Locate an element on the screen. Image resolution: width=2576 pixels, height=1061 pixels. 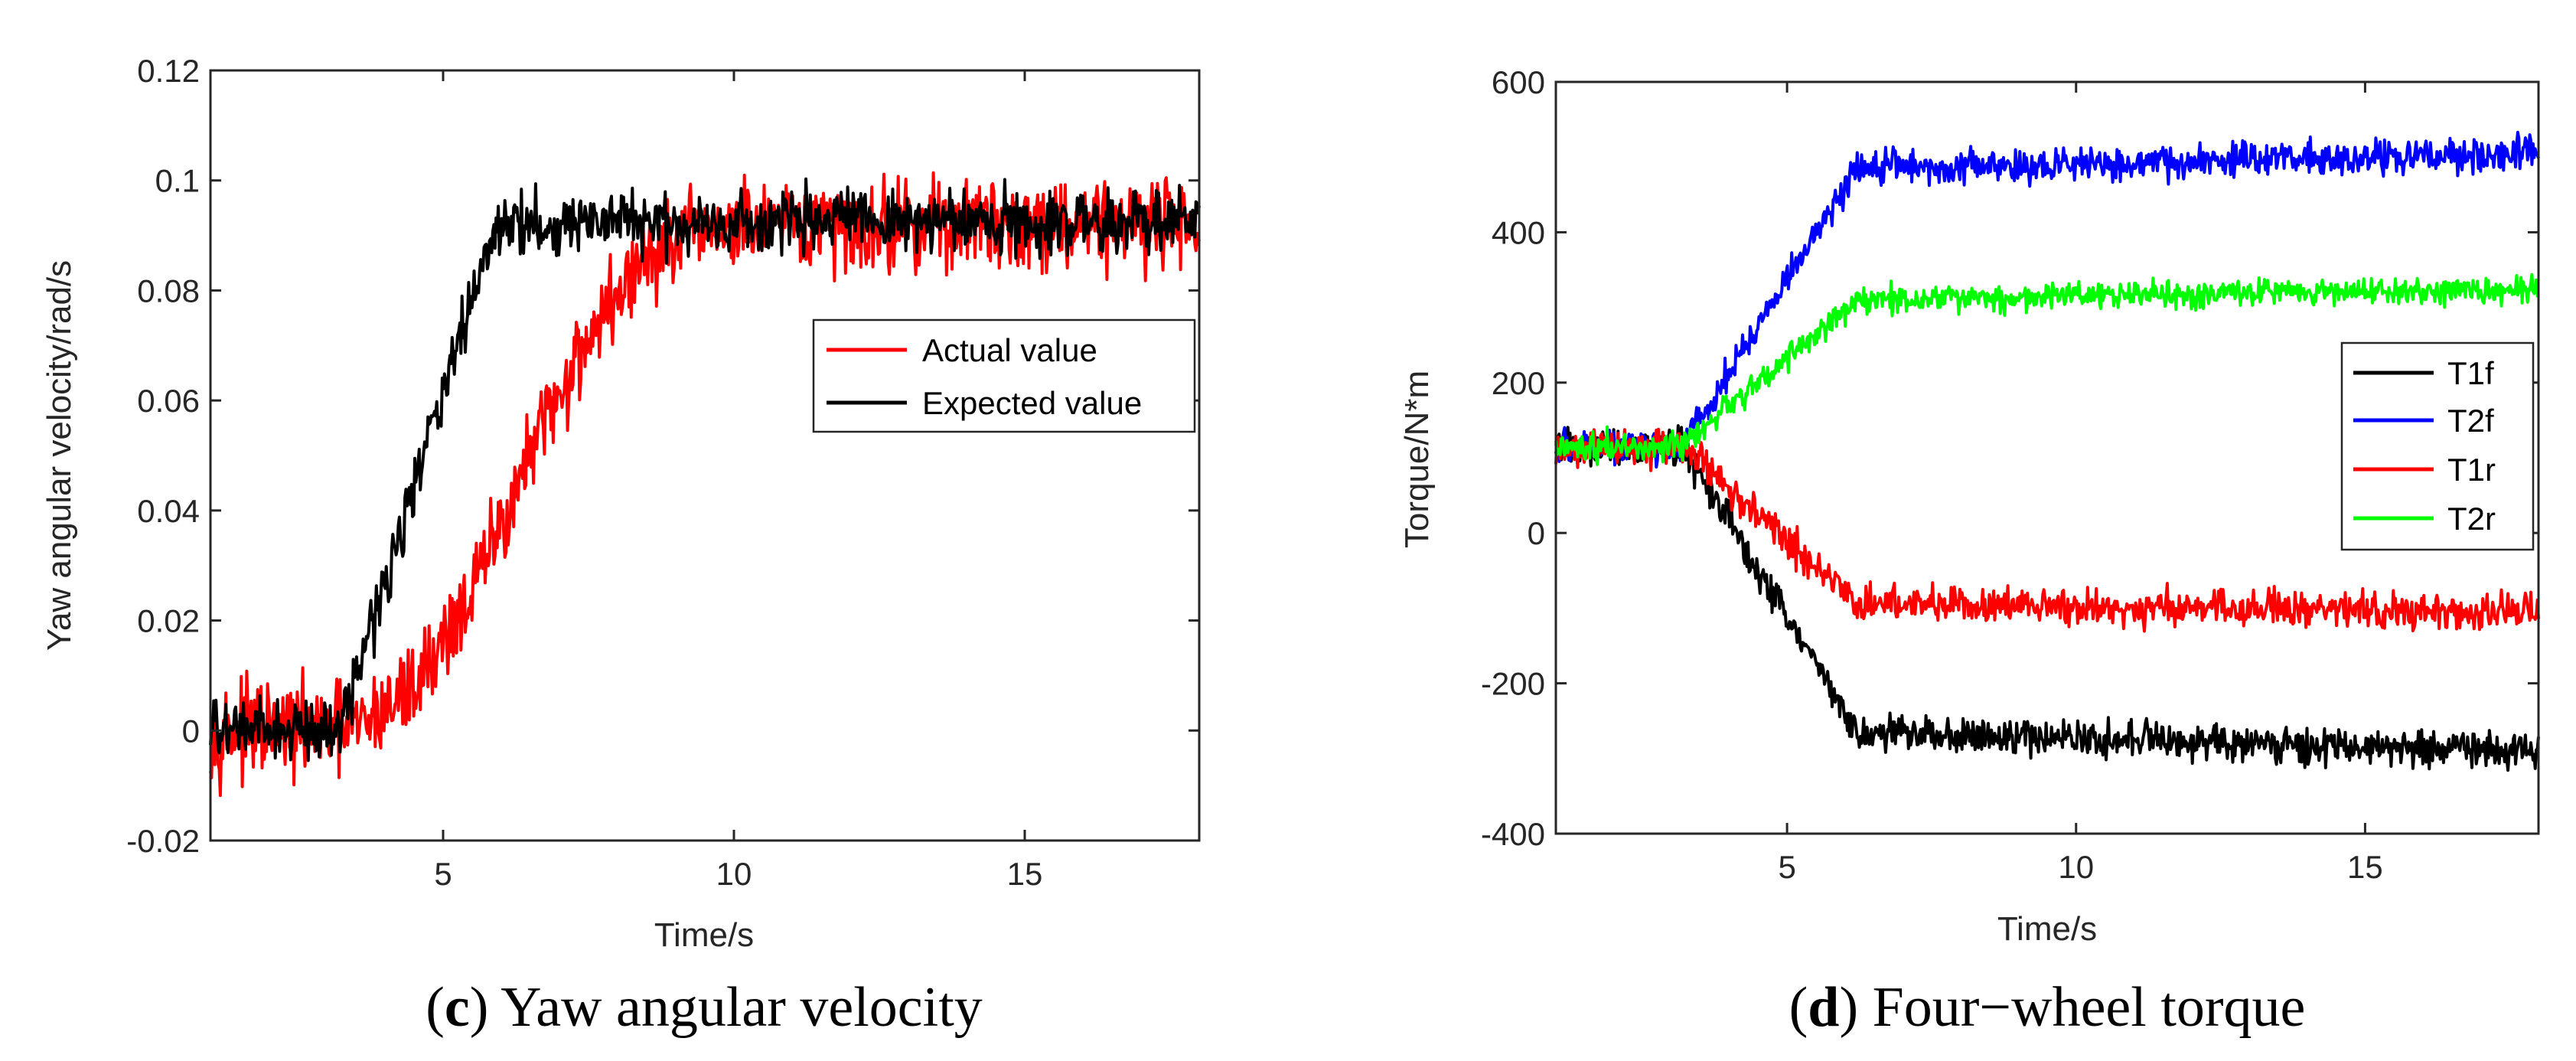
x-axis-label-d: Time/s is located at coordinates (2047, 929).